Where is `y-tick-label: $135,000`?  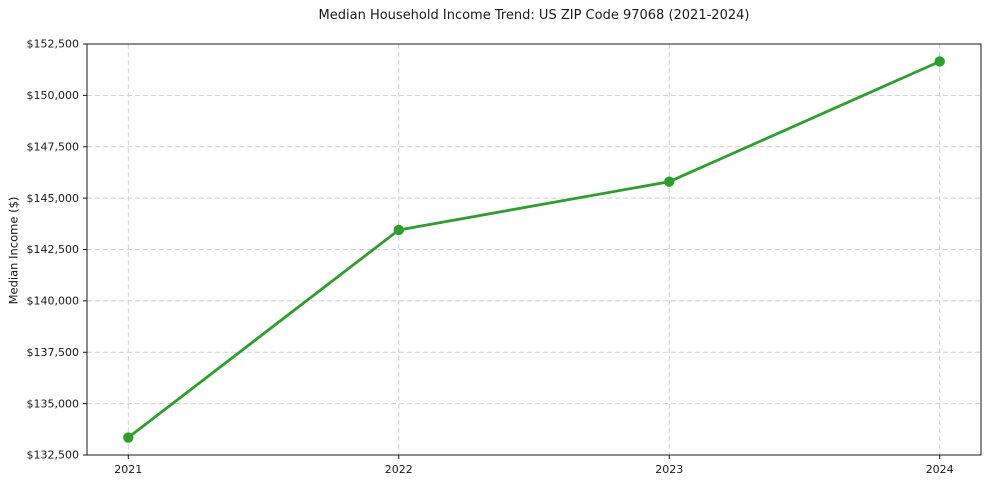
y-tick-label: $135,000 is located at coordinates (53, 403).